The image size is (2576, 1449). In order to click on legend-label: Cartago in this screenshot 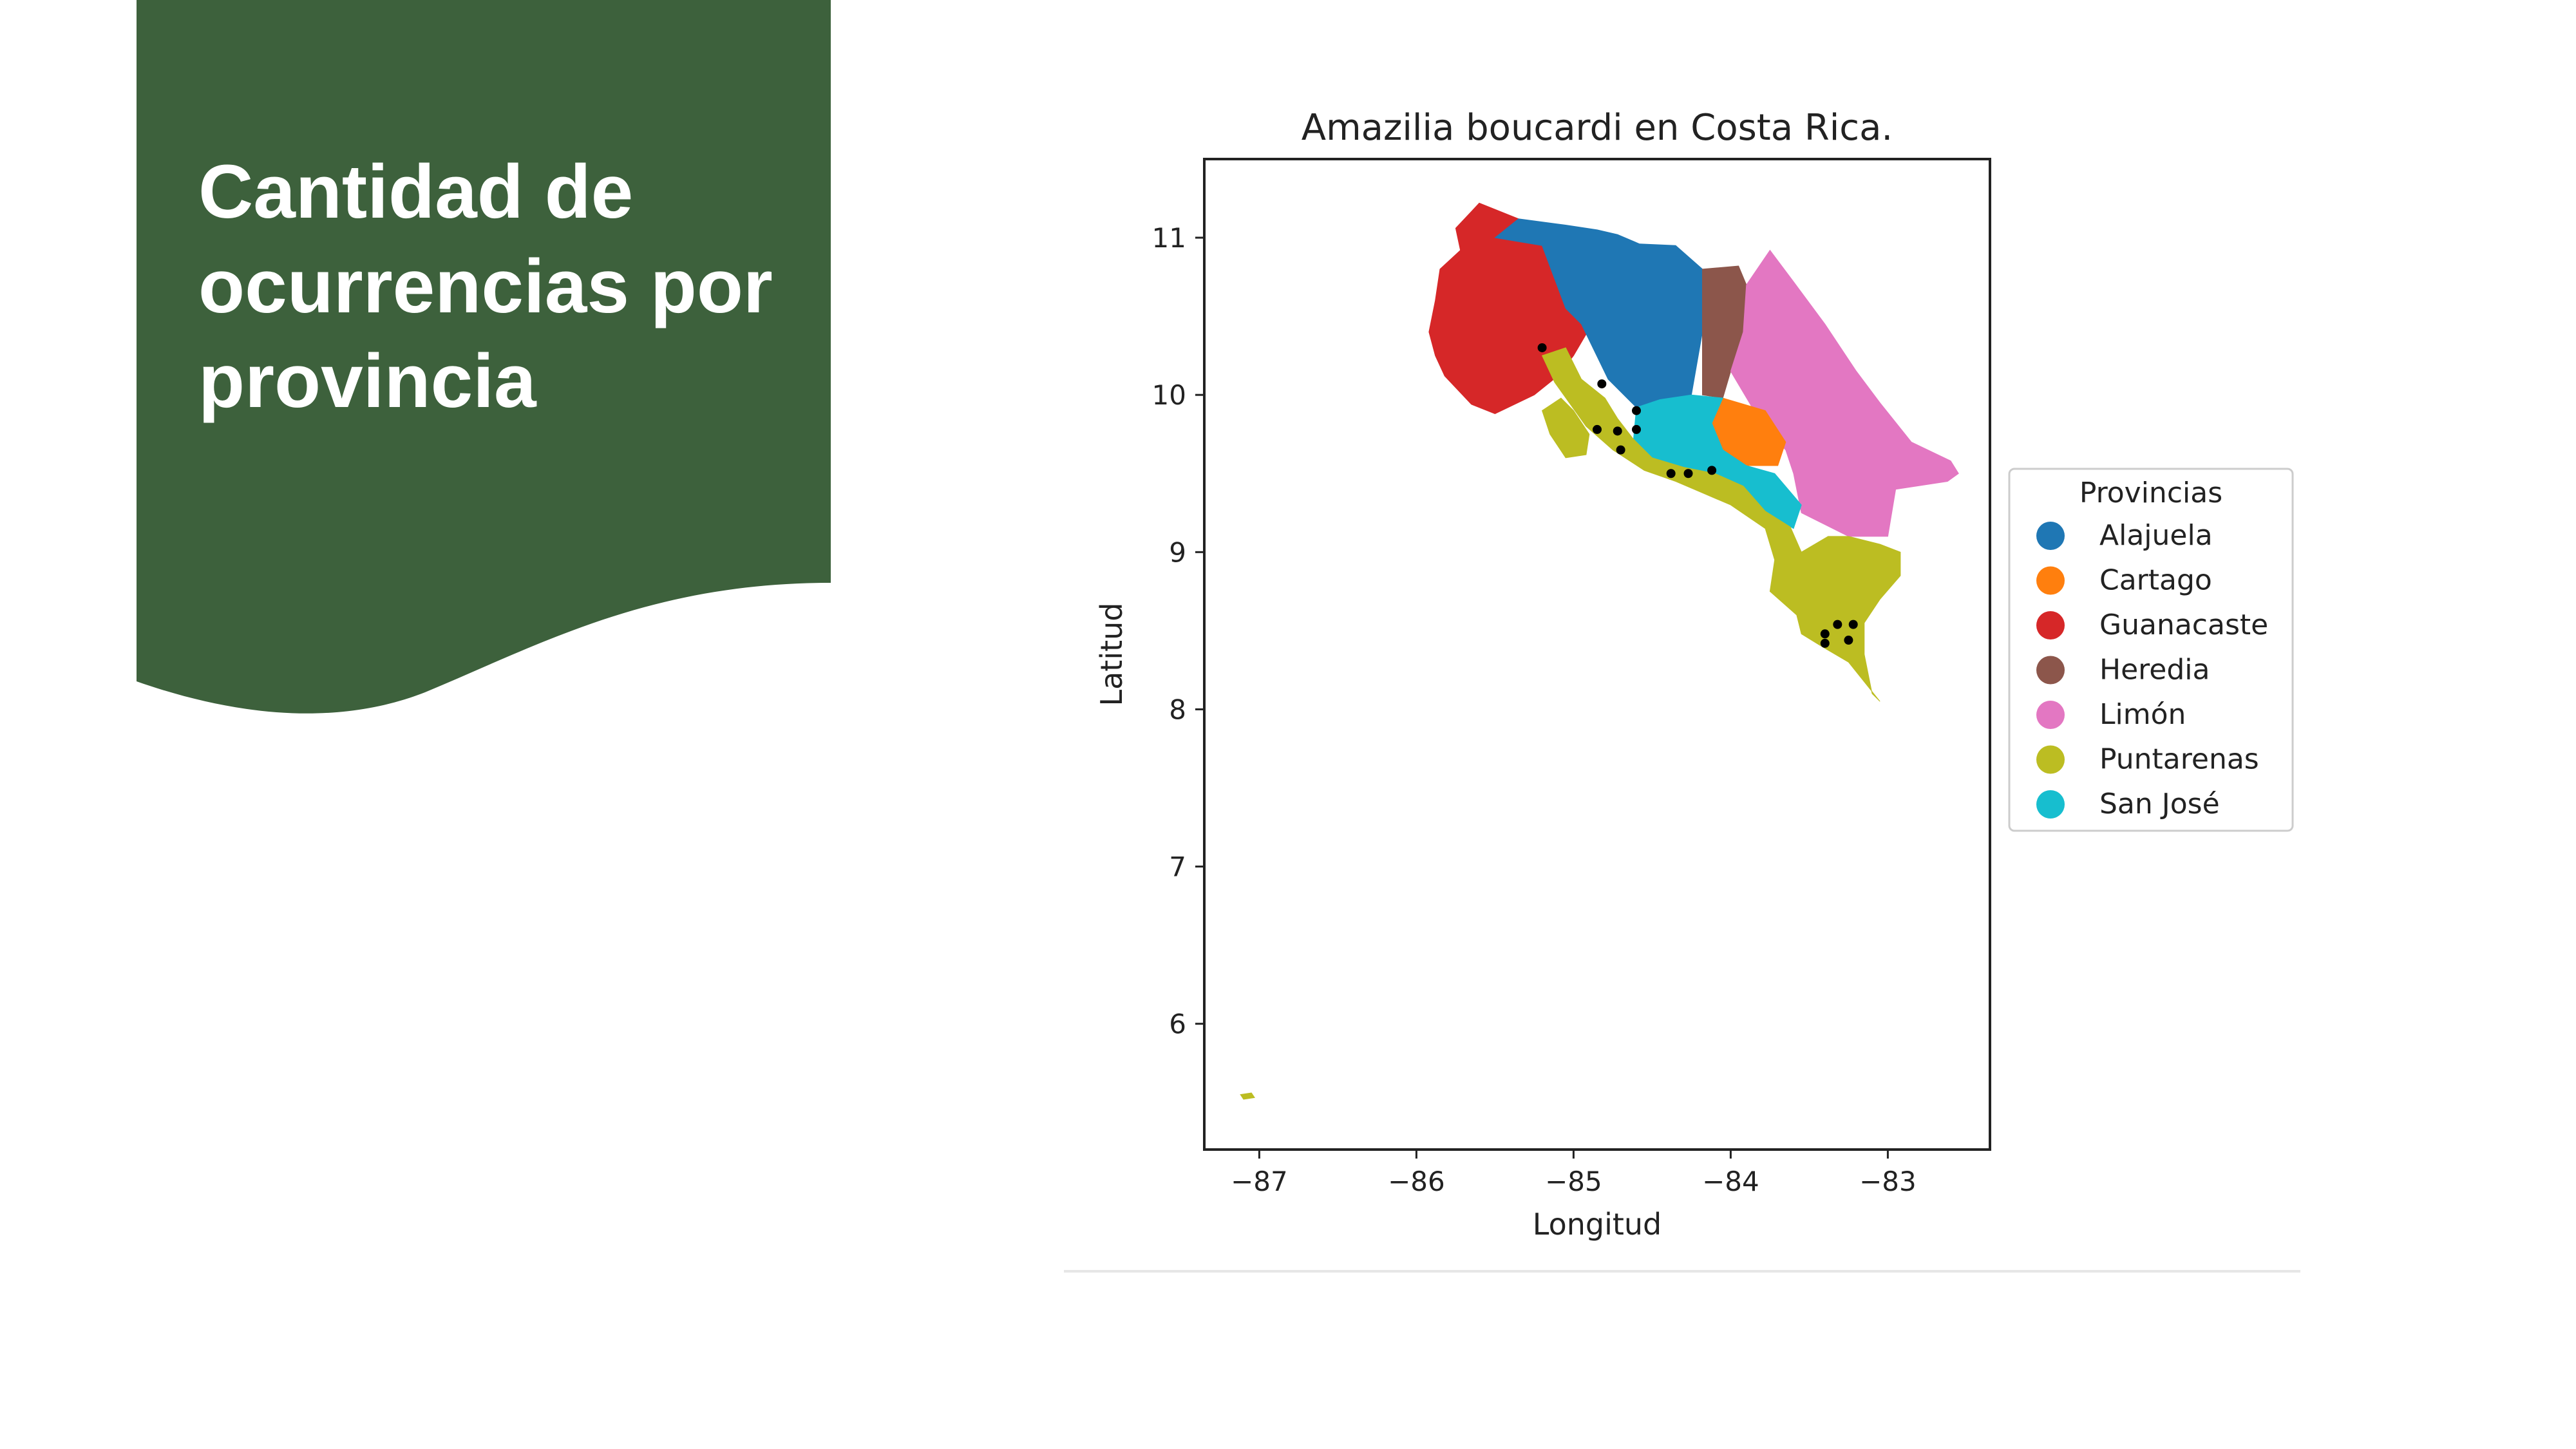, I will do `click(2155, 580)`.